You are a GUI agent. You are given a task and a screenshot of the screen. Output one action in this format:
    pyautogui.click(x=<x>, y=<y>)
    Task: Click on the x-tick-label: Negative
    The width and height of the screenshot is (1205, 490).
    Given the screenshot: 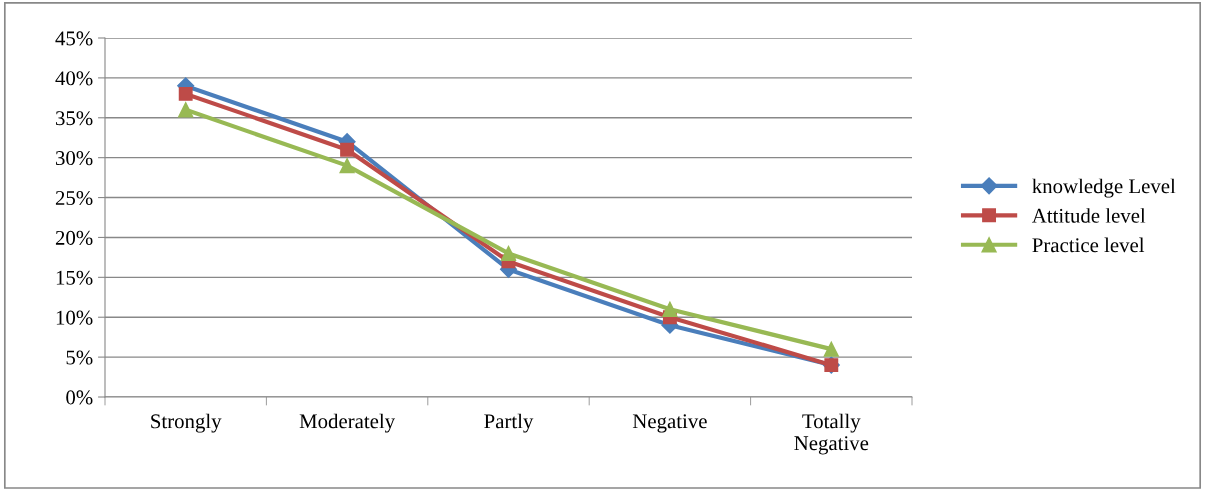 What is the action you would take?
    pyautogui.click(x=669, y=423)
    